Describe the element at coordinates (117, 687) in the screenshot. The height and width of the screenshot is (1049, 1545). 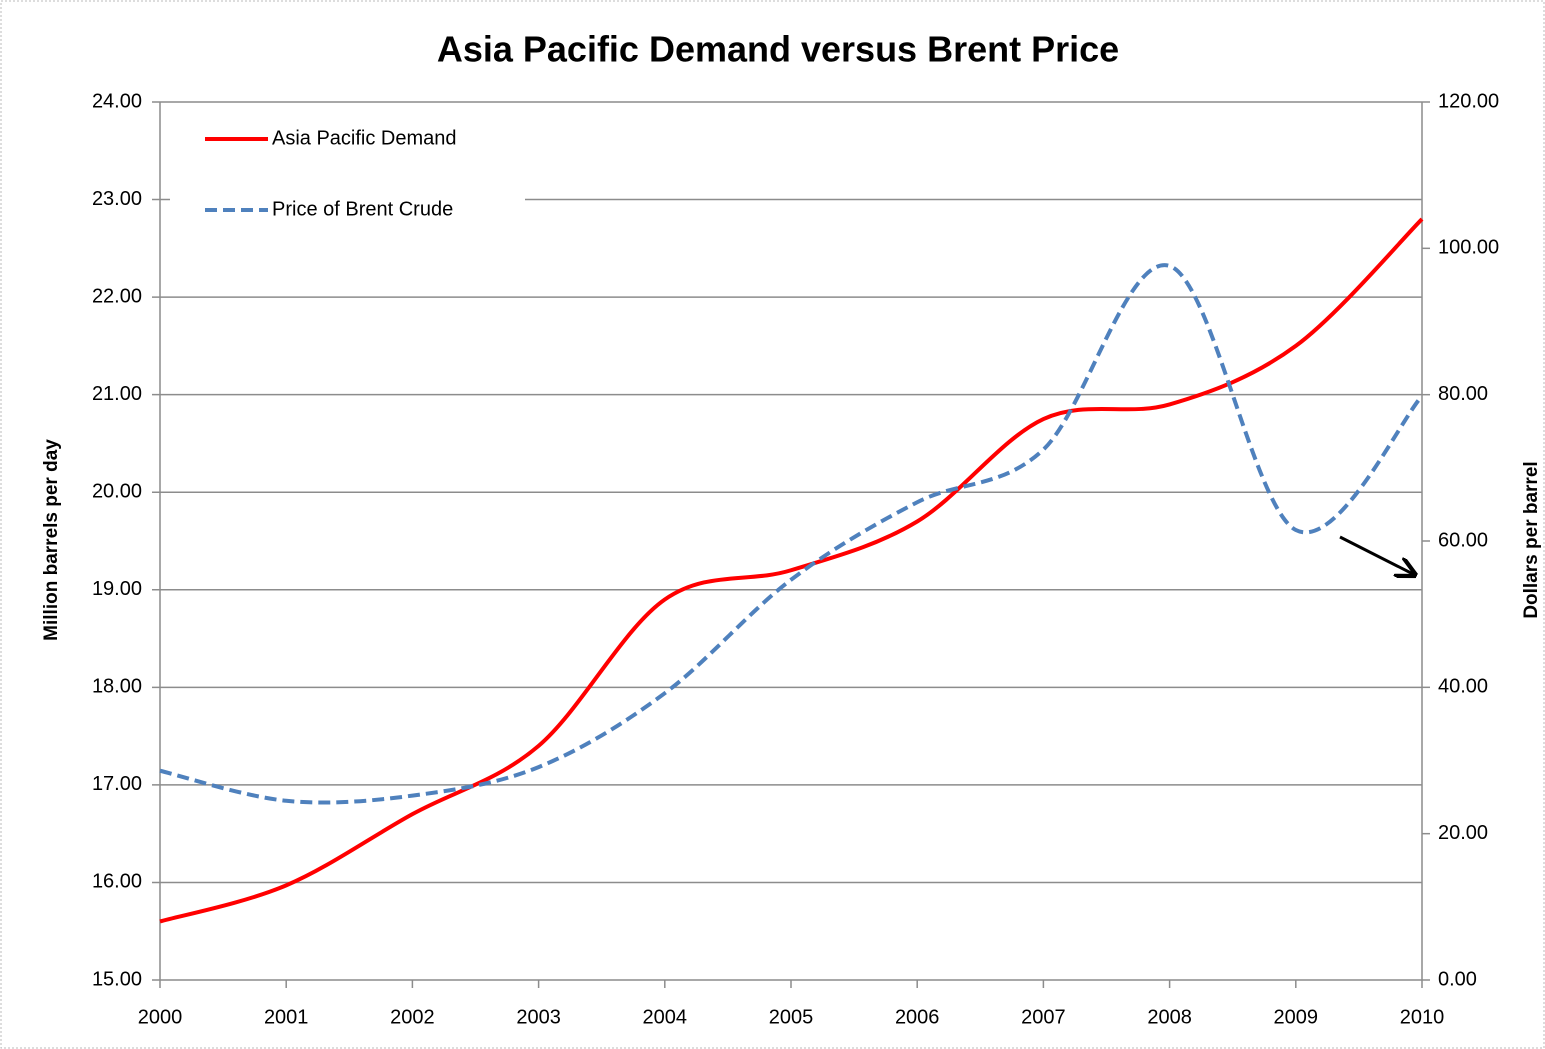
I see `y-tick-label: 18.00` at that location.